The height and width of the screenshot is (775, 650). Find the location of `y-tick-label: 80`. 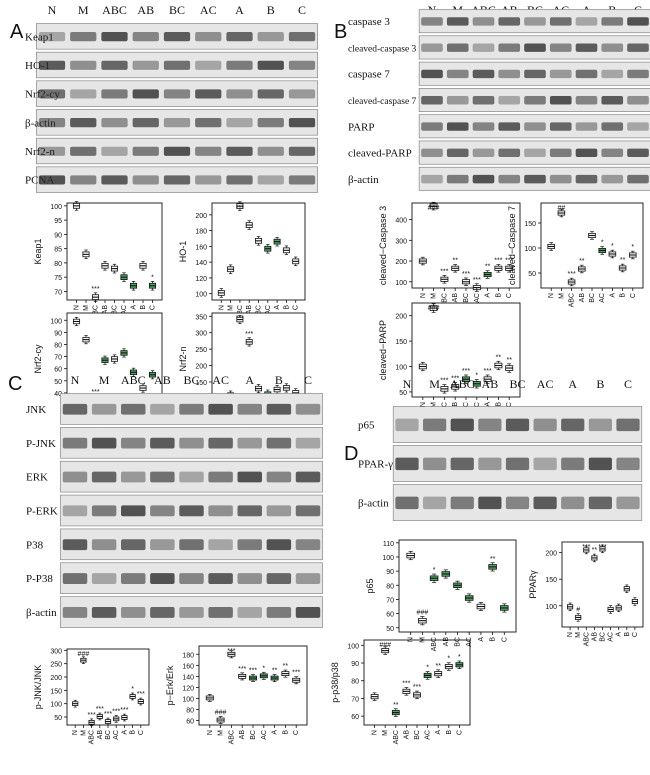

y-tick-label: 80 is located at coordinates (58, 264).